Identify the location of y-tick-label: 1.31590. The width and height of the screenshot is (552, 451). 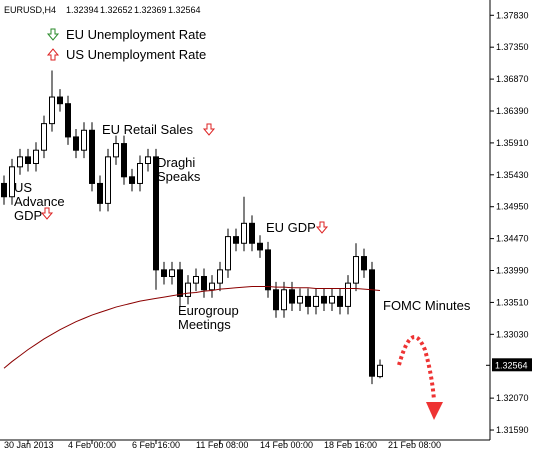
(512, 430).